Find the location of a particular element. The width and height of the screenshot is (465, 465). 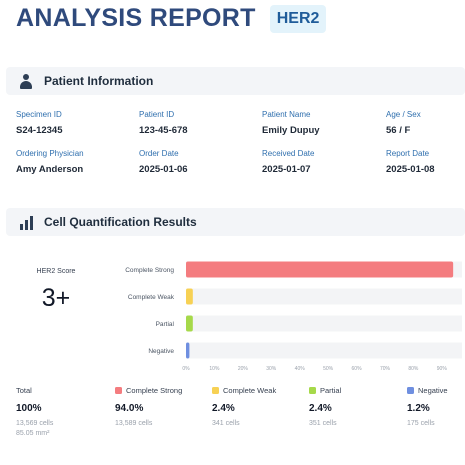

complete-weak-label: Complete Weak is located at coordinates (250, 390).